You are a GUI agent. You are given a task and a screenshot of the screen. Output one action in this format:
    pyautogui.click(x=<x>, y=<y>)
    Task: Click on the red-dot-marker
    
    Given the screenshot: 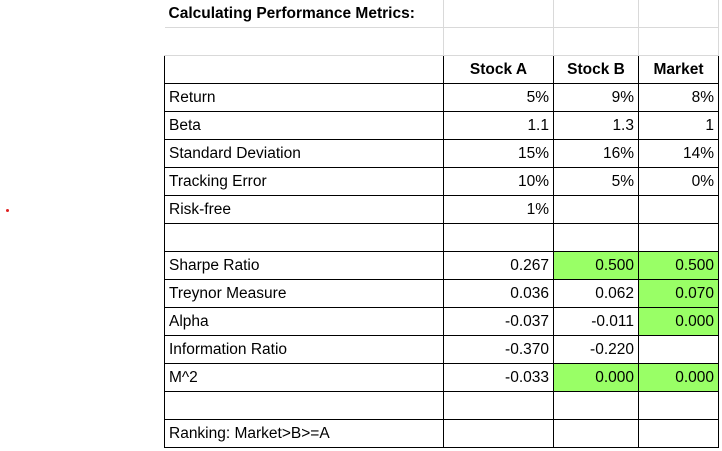 What is the action you would take?
    pyautogui.click(x=7, y=210)
    